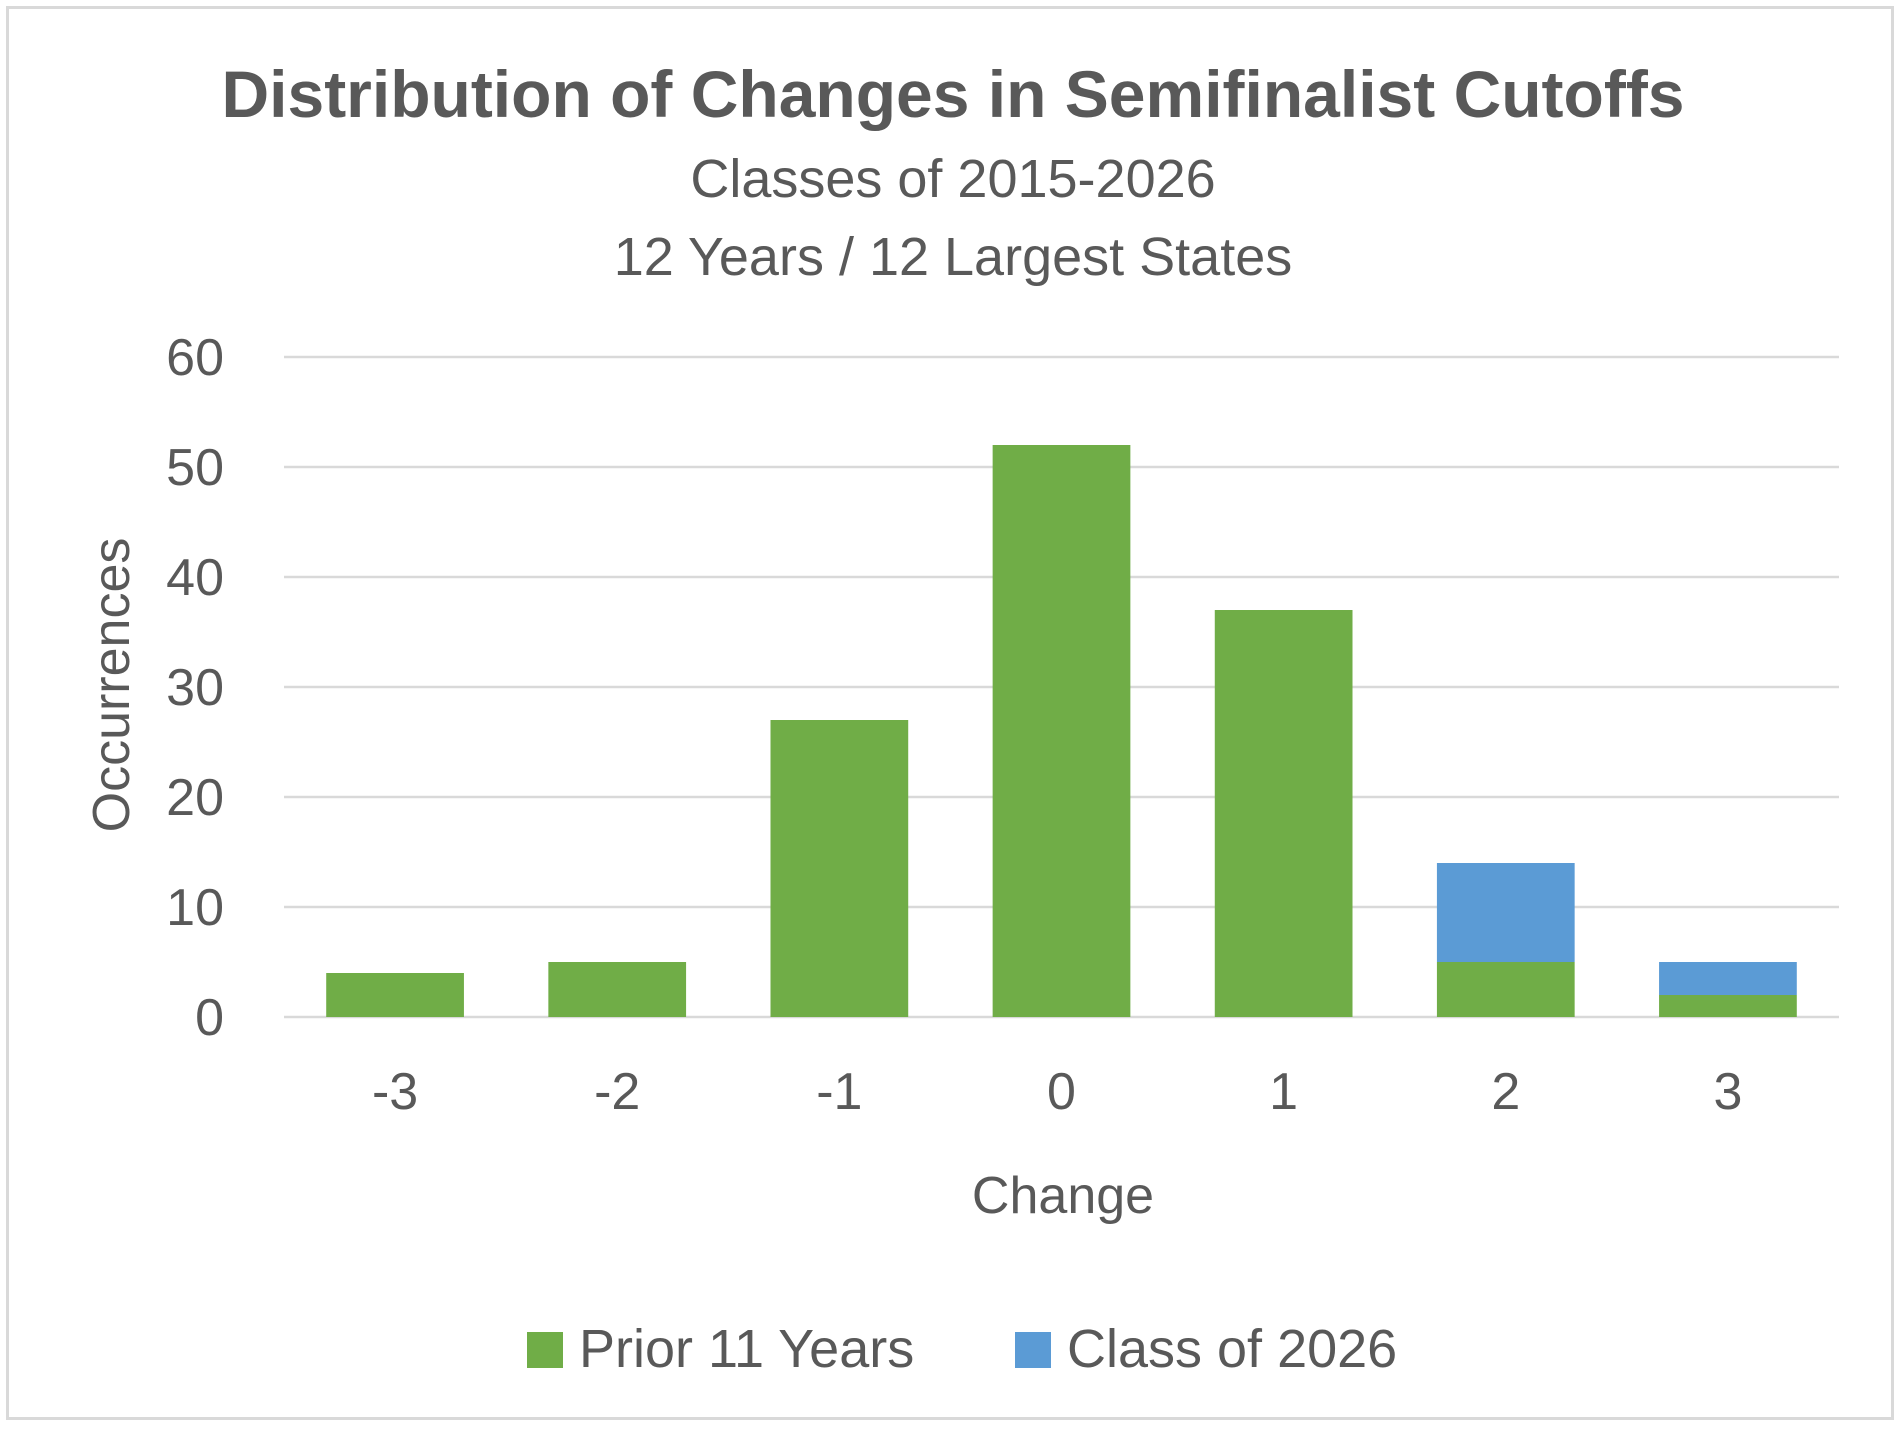  What do you see at coordinates (195, 798) in the screenshot?
I see `y-tick-label-20: 20` at bounding box center [195, 798].